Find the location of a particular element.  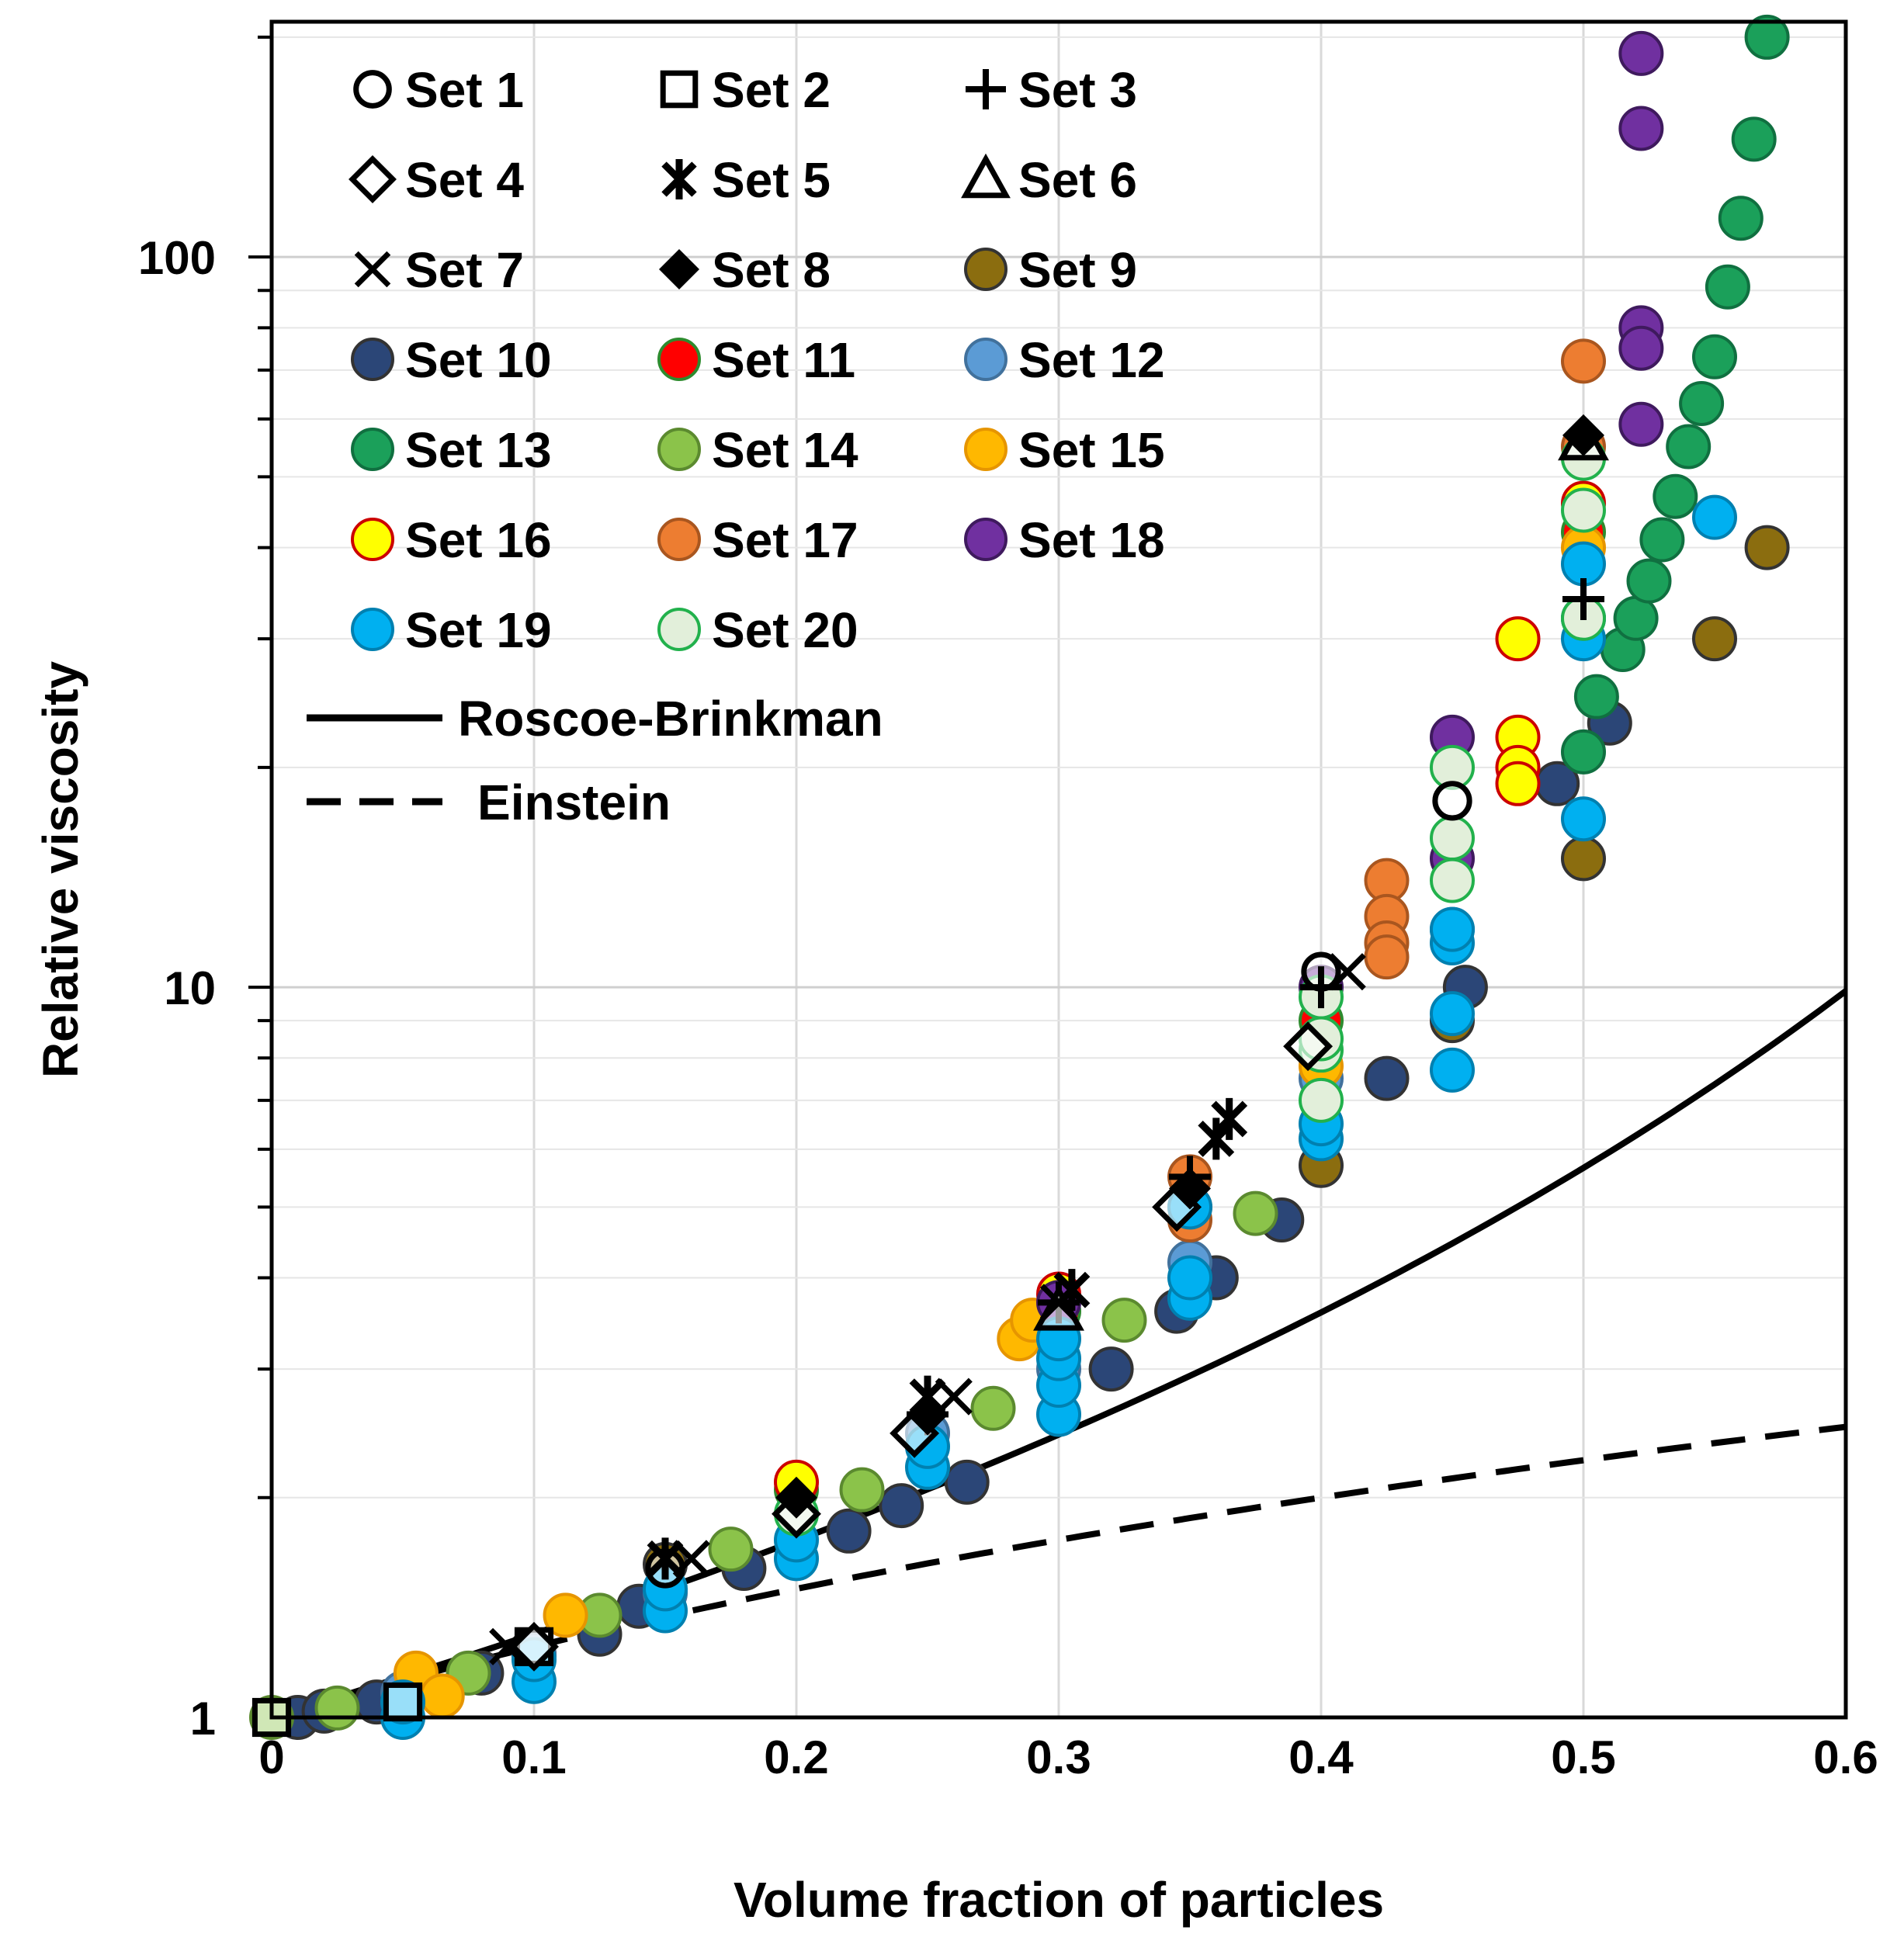

x-tick-label: 0.5 is located at coordinates (1583, 1757).